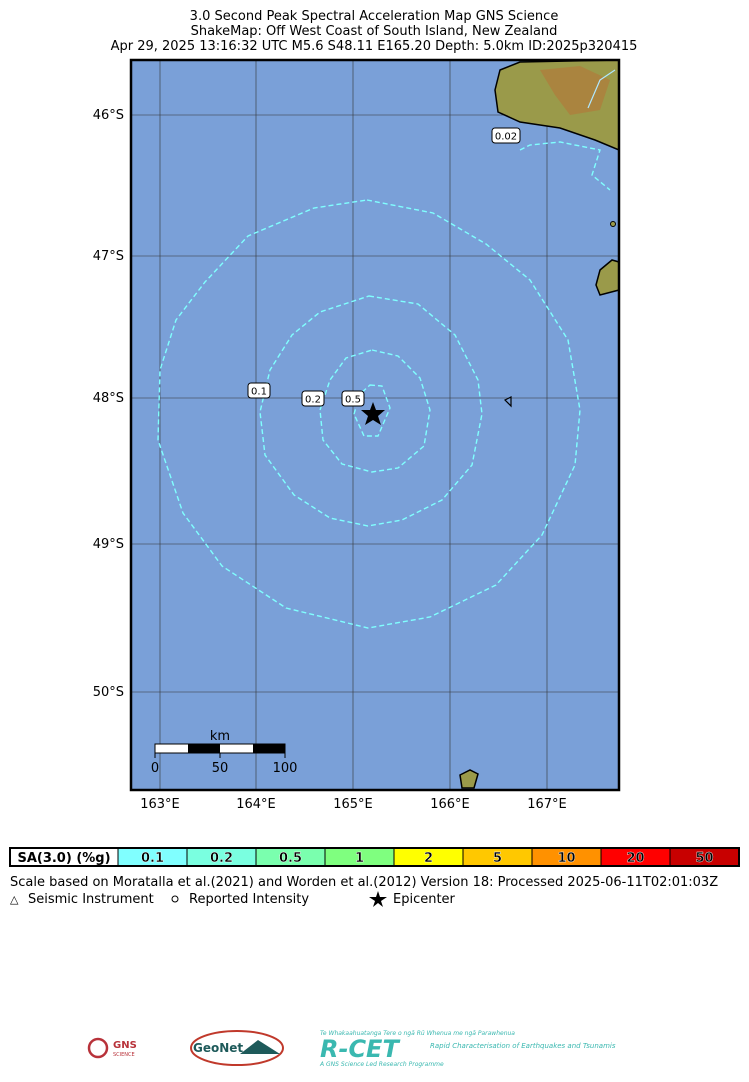 This screenshot has height=1082, width=749. I want to click on gns-logo: GNS, so click(125, 1045).